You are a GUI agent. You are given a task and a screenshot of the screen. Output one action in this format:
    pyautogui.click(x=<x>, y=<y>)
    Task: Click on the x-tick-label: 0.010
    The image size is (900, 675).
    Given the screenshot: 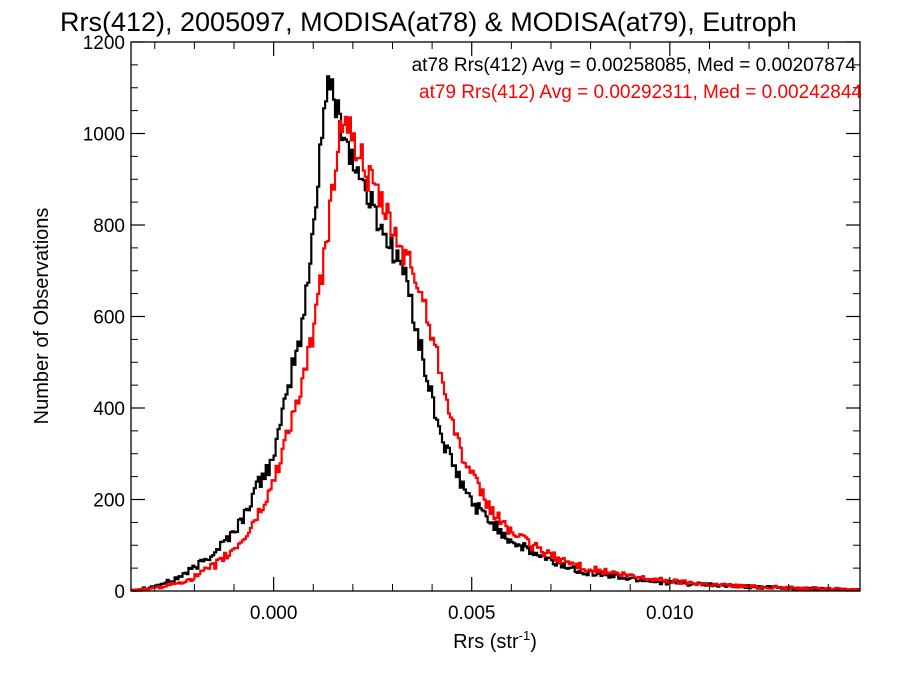 What is the action you would take?
    pyautogui.click(x=670, y=613)
    